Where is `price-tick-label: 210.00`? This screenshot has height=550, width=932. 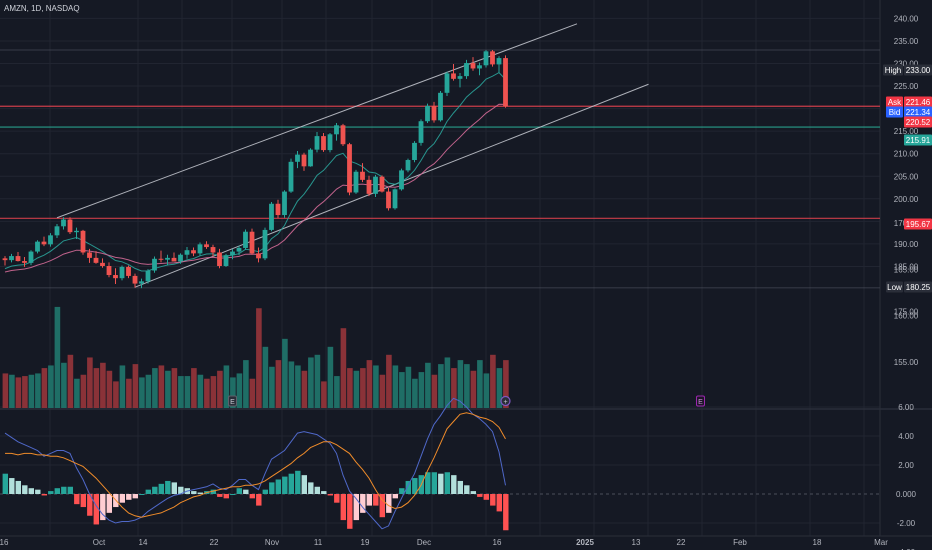
price-tick-label: 210.00 is located at coordinates (906, 154).